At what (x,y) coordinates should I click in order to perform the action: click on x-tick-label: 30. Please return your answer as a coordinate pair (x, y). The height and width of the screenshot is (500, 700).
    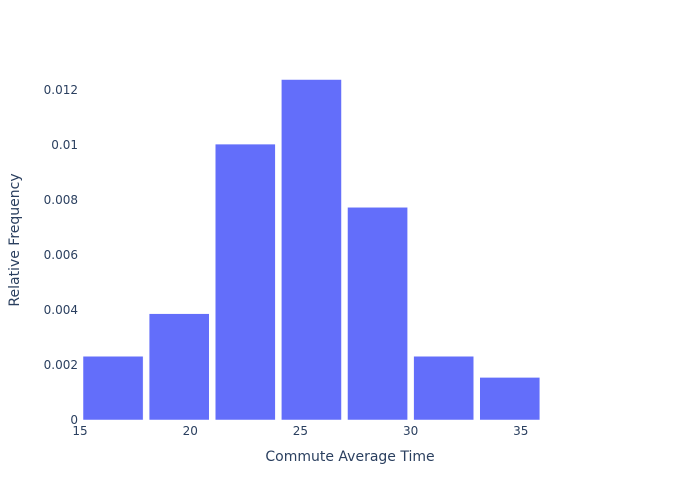
    Looking at the image, I should click on (410, 431).